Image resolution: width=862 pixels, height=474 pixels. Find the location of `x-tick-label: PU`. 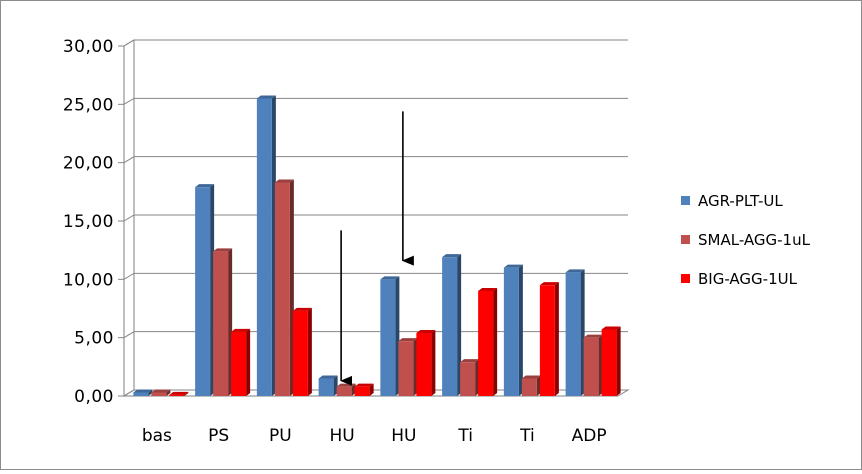

x-tick-label: PU is located at coordinates (280, 436).